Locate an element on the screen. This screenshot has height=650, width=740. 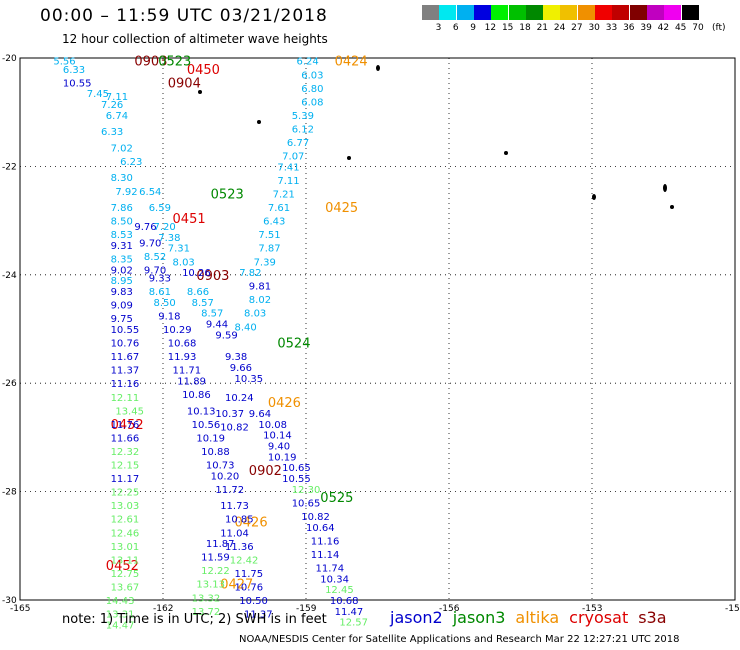
wave-height-value: 14.43 is located at coordinates (120, 601).